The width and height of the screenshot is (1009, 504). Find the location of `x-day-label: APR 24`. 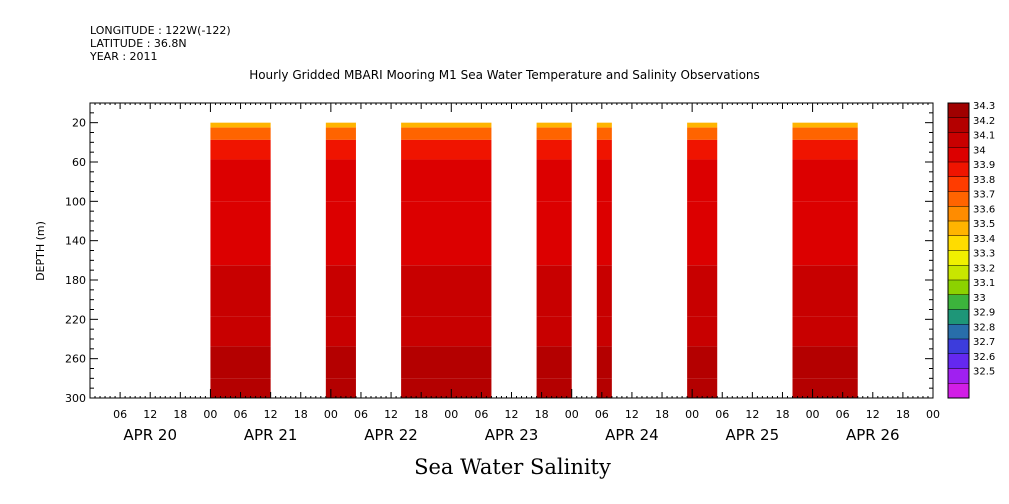

x-day-label: APR 24 is located at coordinates (632, 435).